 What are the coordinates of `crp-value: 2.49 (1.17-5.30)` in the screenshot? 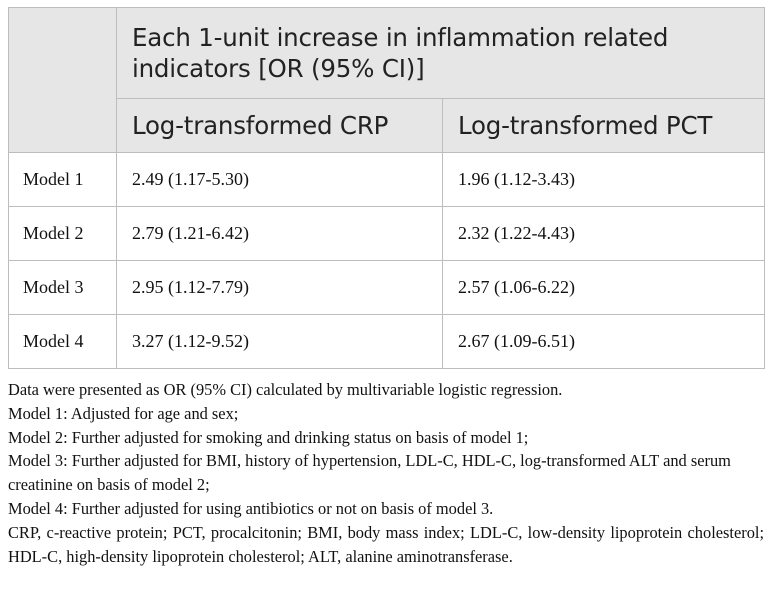 It's located at (279, 179).